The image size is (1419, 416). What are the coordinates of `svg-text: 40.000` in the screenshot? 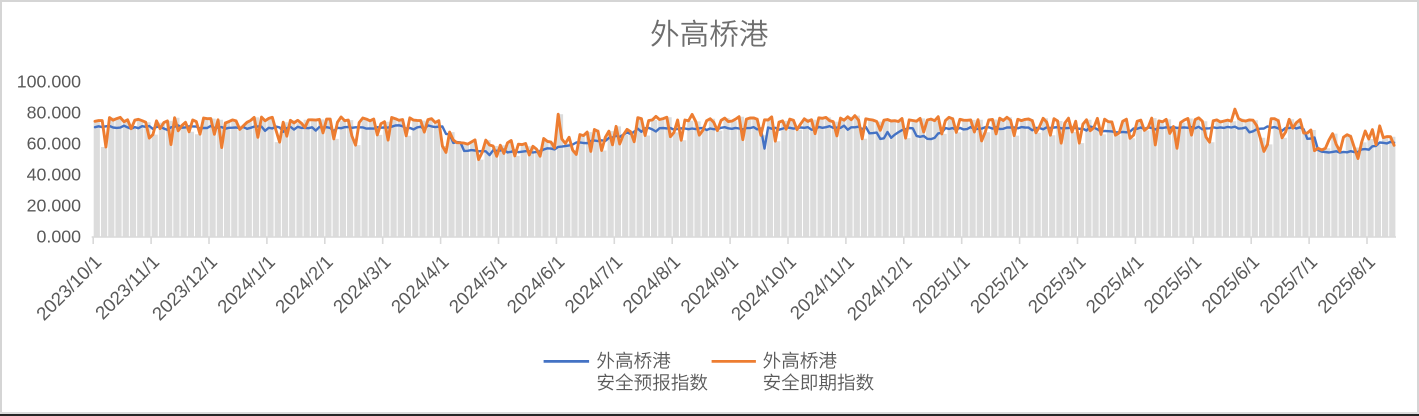 It's located at (54, 175).